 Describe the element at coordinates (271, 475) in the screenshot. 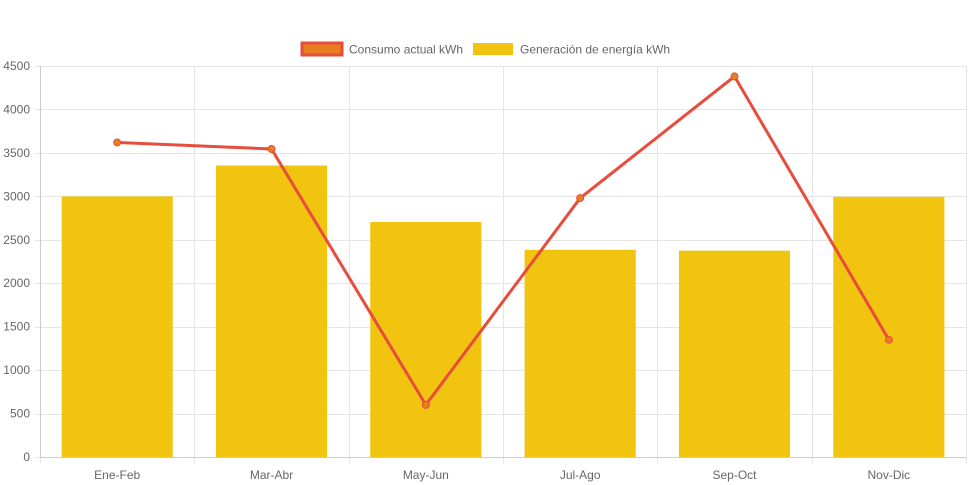

I see `x-tick-label: Mar-Abr` at that location.